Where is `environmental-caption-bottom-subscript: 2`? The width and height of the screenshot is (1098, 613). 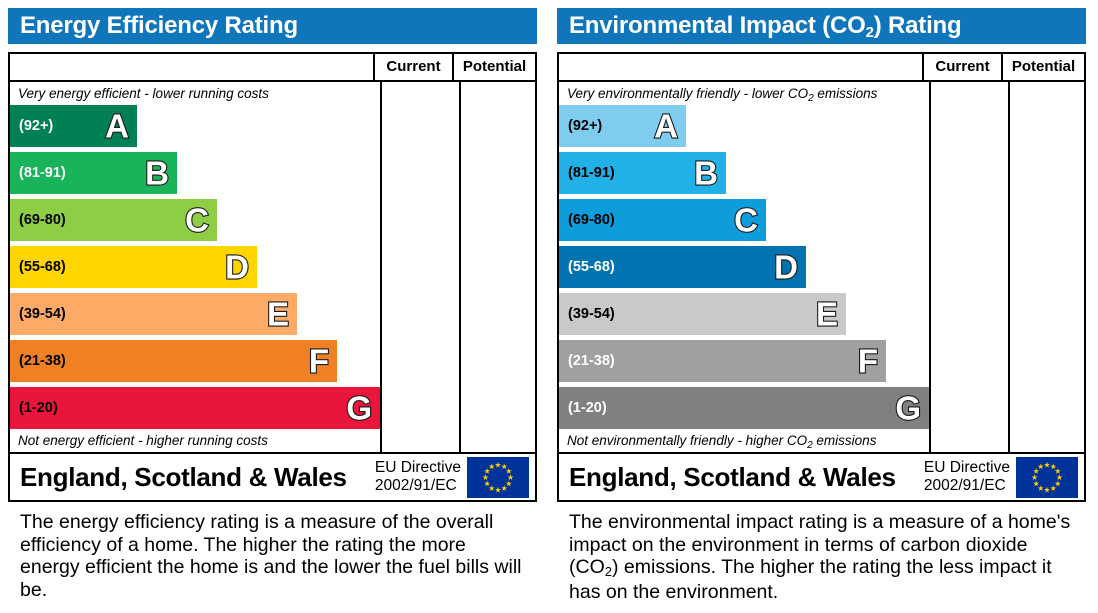
environmental-caption-bottom-subscript: 2 is located at coordinates (810, 445).